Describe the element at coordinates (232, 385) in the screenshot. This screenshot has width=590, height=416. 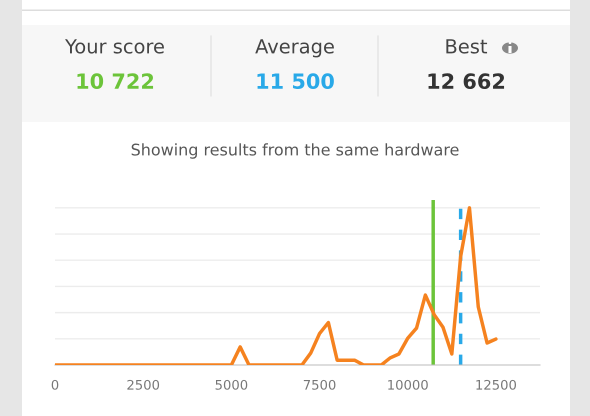
I see `x-tick-label: 5000` at that location.